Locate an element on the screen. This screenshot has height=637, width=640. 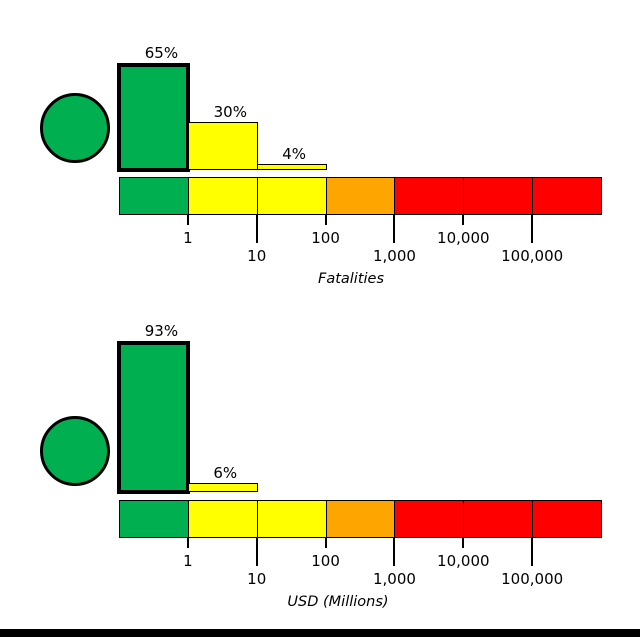
bottom-black-bar is located at coordinates (320, 632).